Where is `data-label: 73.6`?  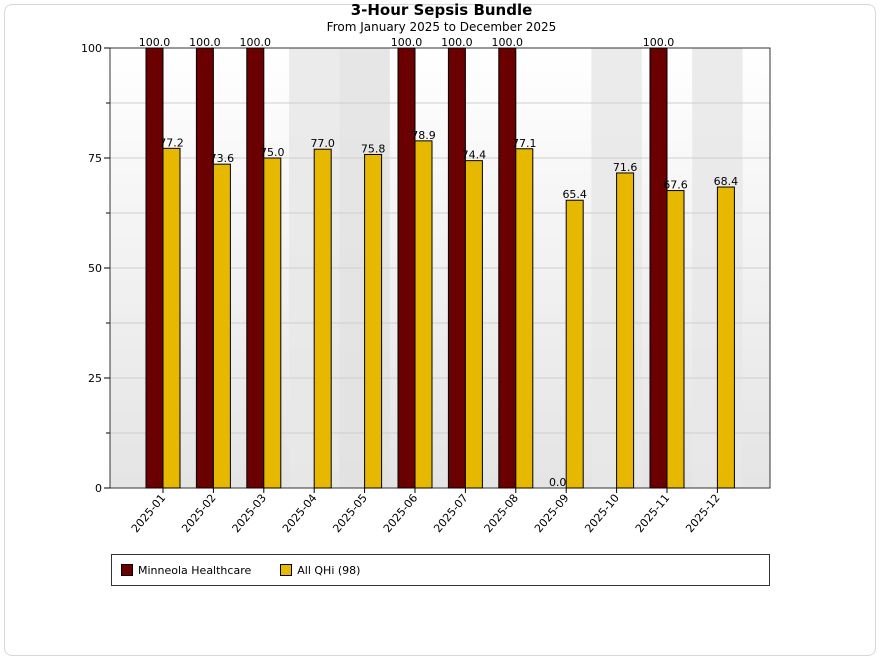 data-label: 73.6 is located at coordinates (222, 158).